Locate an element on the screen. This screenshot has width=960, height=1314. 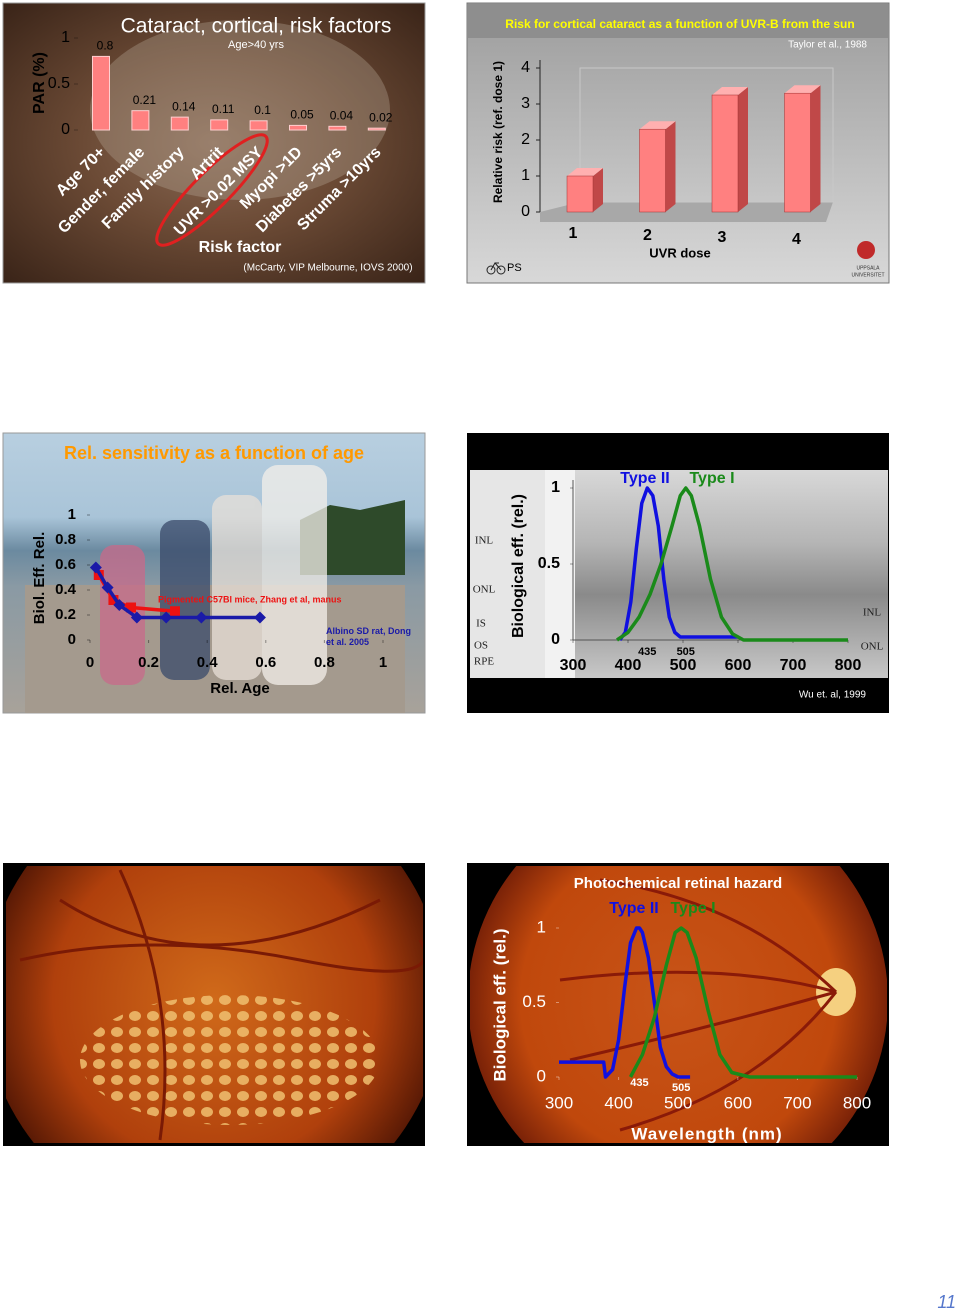
value-label: 0.02 is located at coordinates (381, 117).